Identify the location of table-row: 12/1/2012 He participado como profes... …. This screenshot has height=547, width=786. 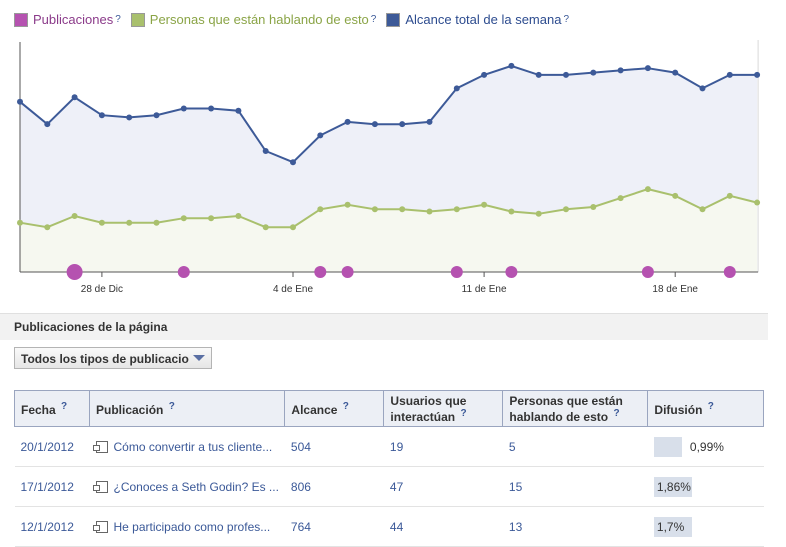
(389, 526).